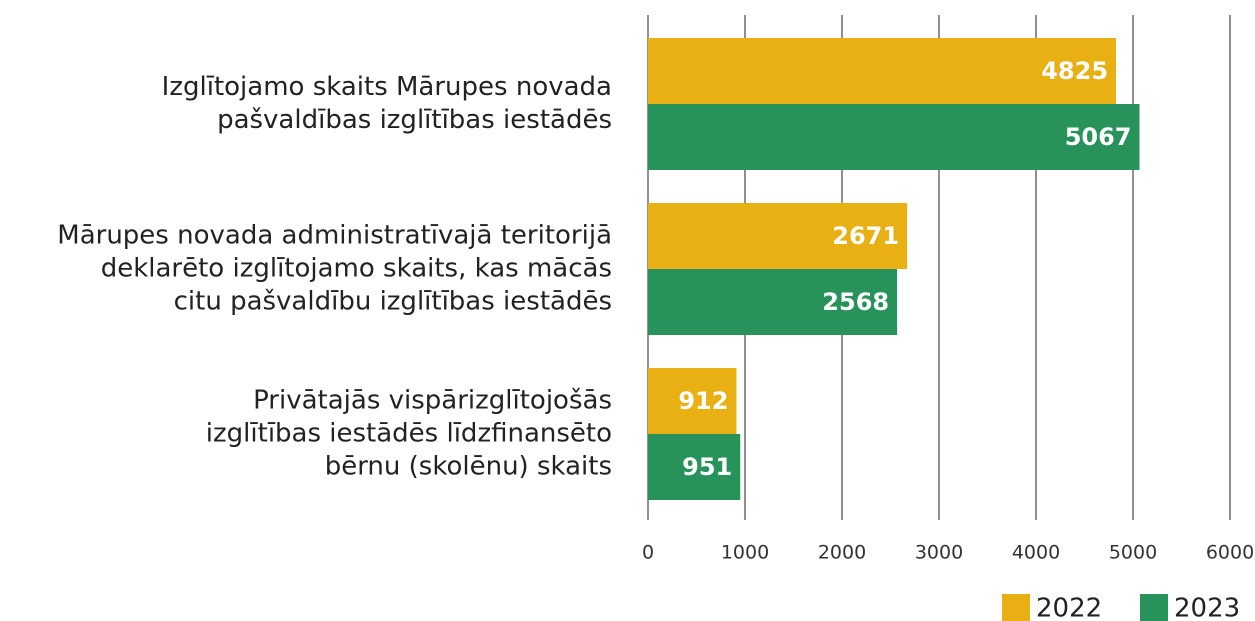 This screenshot has height=621, width=1255. What do you see at coordinates (387, 87) in the screenshot?
I see `category-label: Izglītojamo skaits Mārupes novada` at bounding box center [387, 87].